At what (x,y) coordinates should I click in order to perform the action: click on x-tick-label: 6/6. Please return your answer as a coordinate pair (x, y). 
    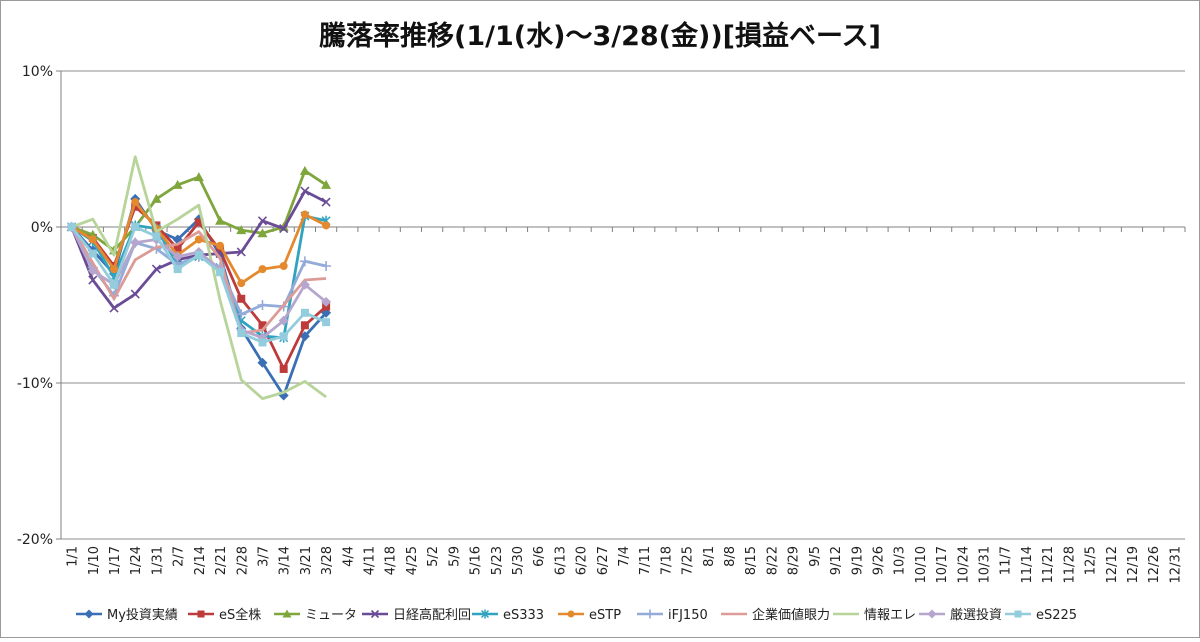
    Looking at the image, I should click on (539, 556).